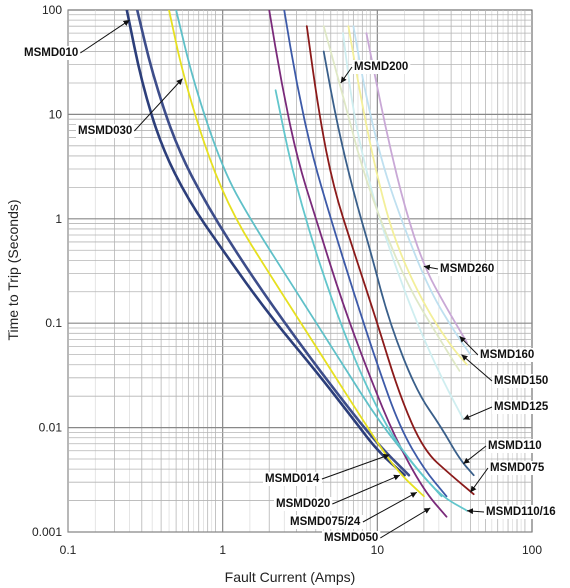 The width and height of the screenshot is (570, 588). What do you see at coordinates (506, 371) in the screenshot?
I see `series-label-msmd150: MSMD150` at bounding box center [506, 371].